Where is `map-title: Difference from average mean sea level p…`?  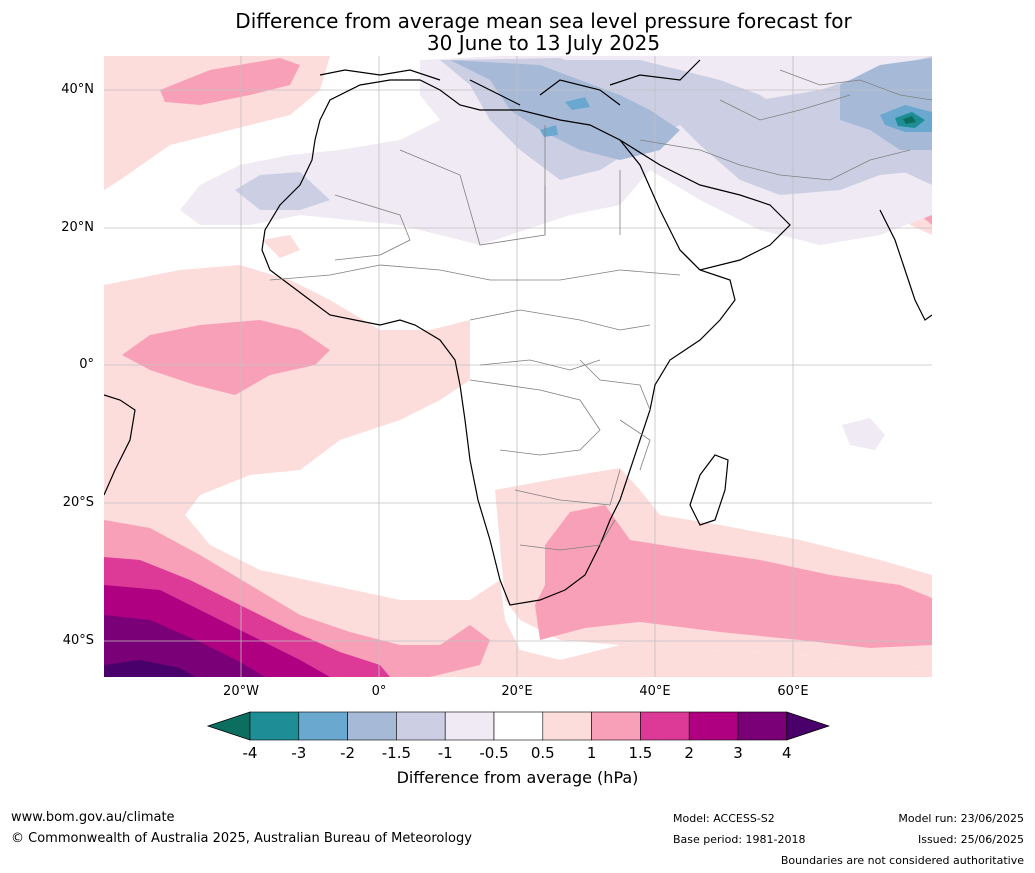 map-title: Difference from average mean sea level p… is located at coordinates (517, 32).